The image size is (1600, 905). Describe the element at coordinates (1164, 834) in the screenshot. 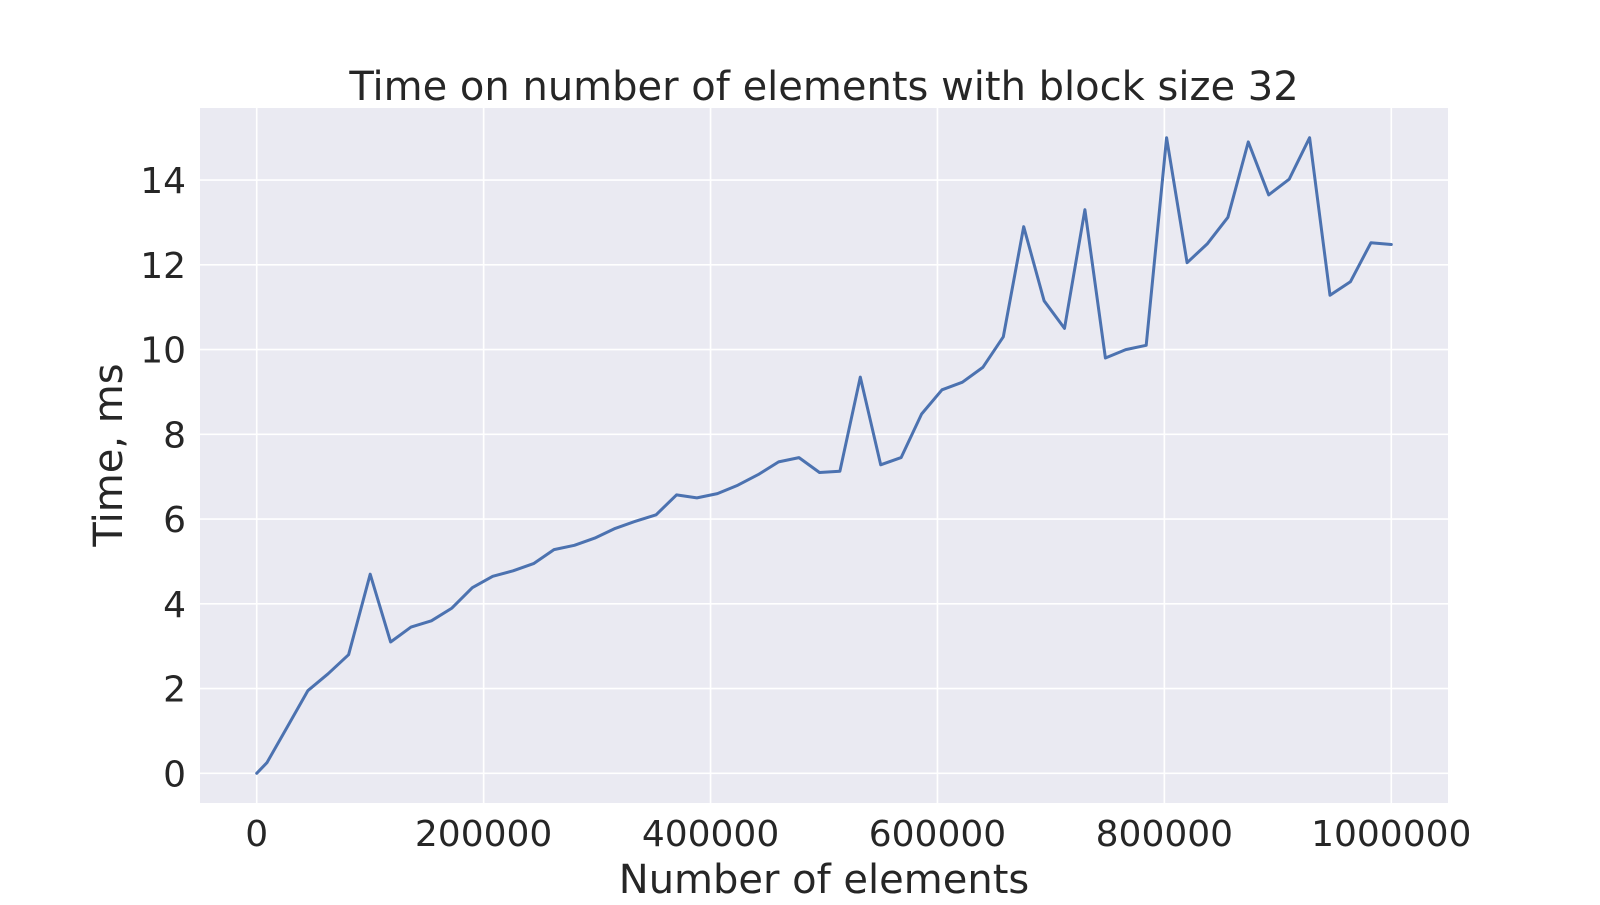

I see `x-tick-label: 800000` at that location.